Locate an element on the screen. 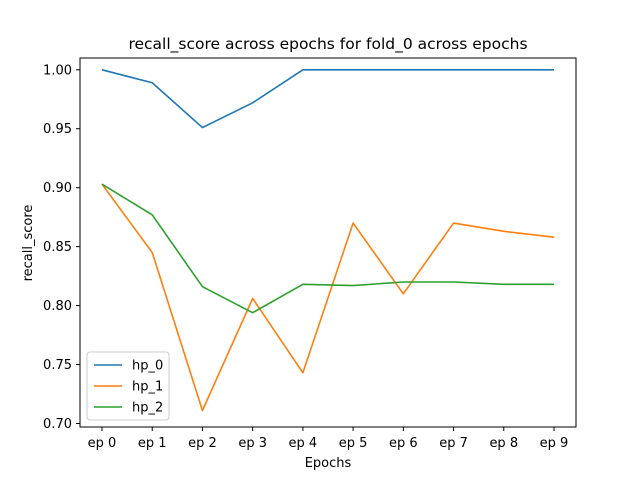 This screenshot has height=480, width=640. x-tick-label: ep 9 is located at coordinates (554, 443).